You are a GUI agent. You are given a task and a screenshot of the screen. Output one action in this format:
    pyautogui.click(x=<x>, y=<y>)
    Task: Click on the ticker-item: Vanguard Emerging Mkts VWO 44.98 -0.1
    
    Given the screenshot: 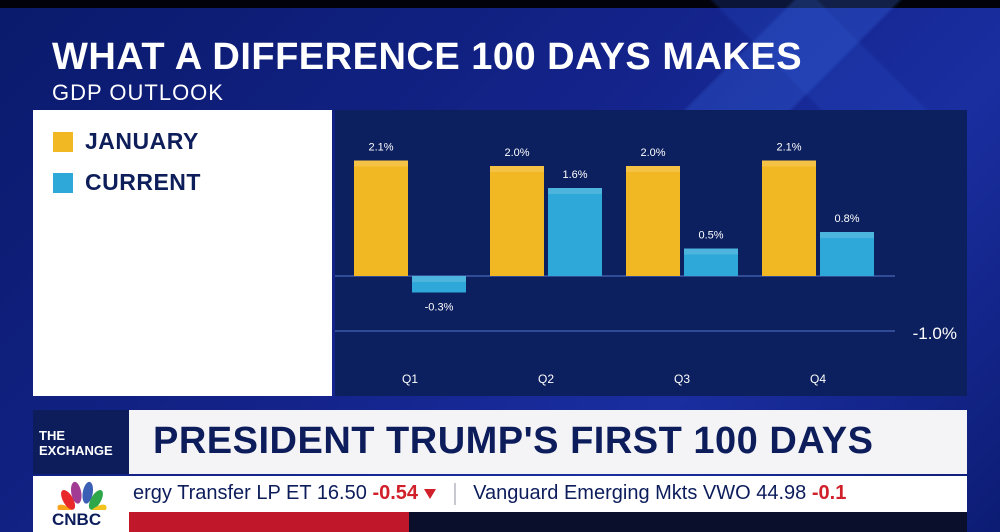 What is the action you would take?
    pyautogui.click(x=659, y=493)
    